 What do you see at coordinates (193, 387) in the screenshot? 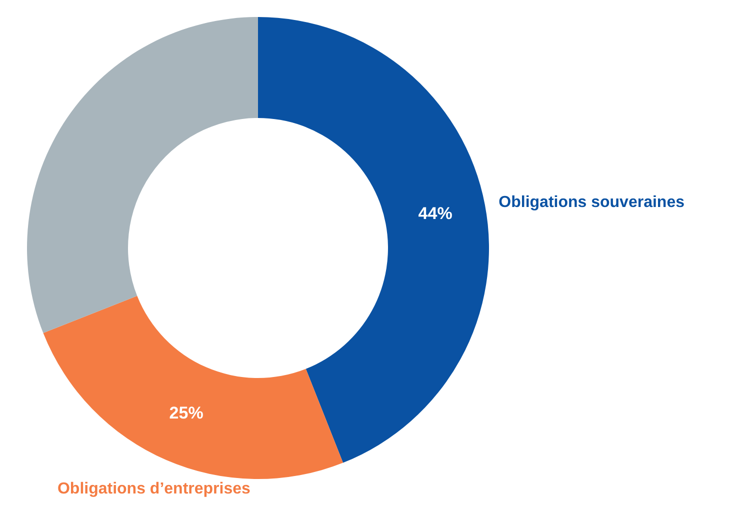
I see `donut-slice` at bounding box center [193, 387].